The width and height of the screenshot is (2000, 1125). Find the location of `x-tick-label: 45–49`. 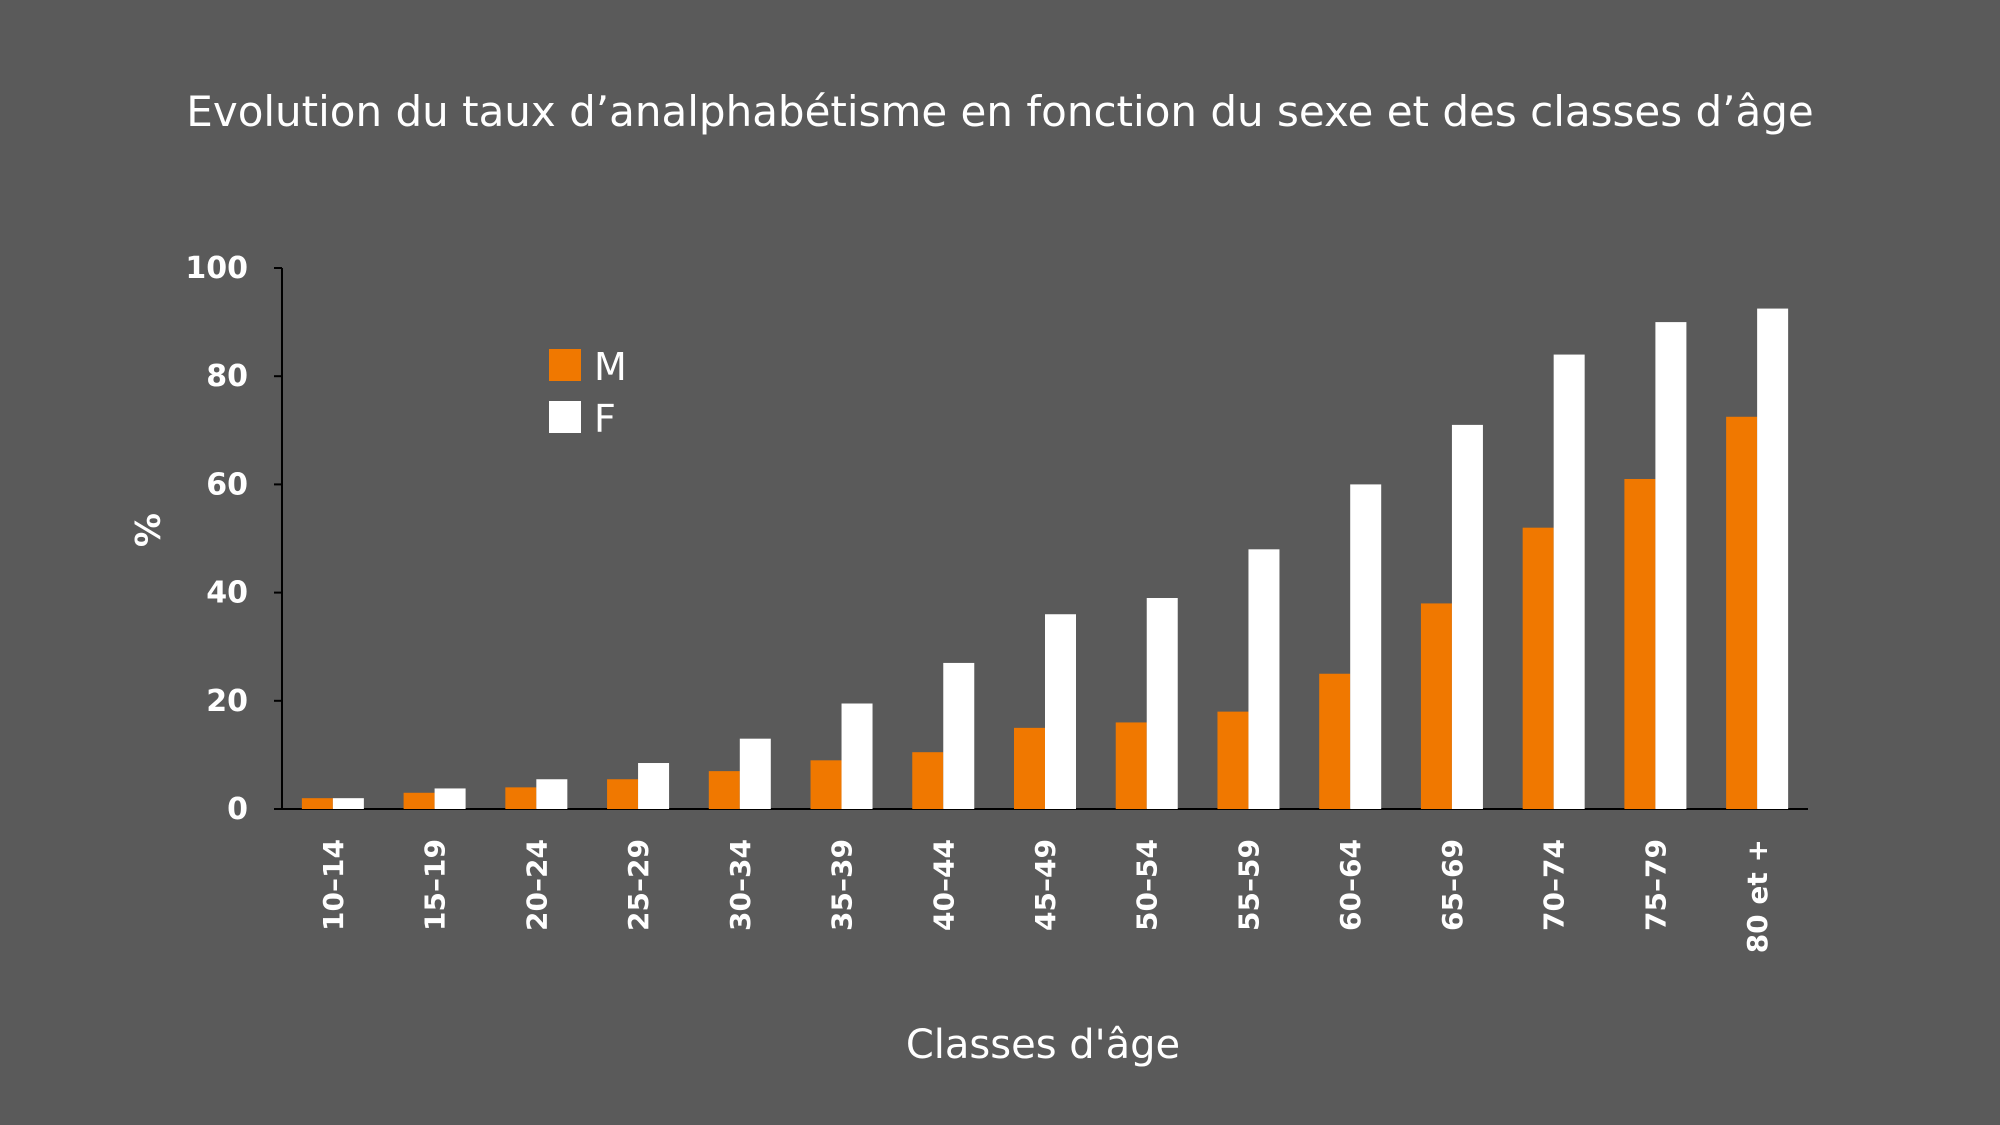

x-tick-label: 45–49 is located at coordinates (1045, 885).